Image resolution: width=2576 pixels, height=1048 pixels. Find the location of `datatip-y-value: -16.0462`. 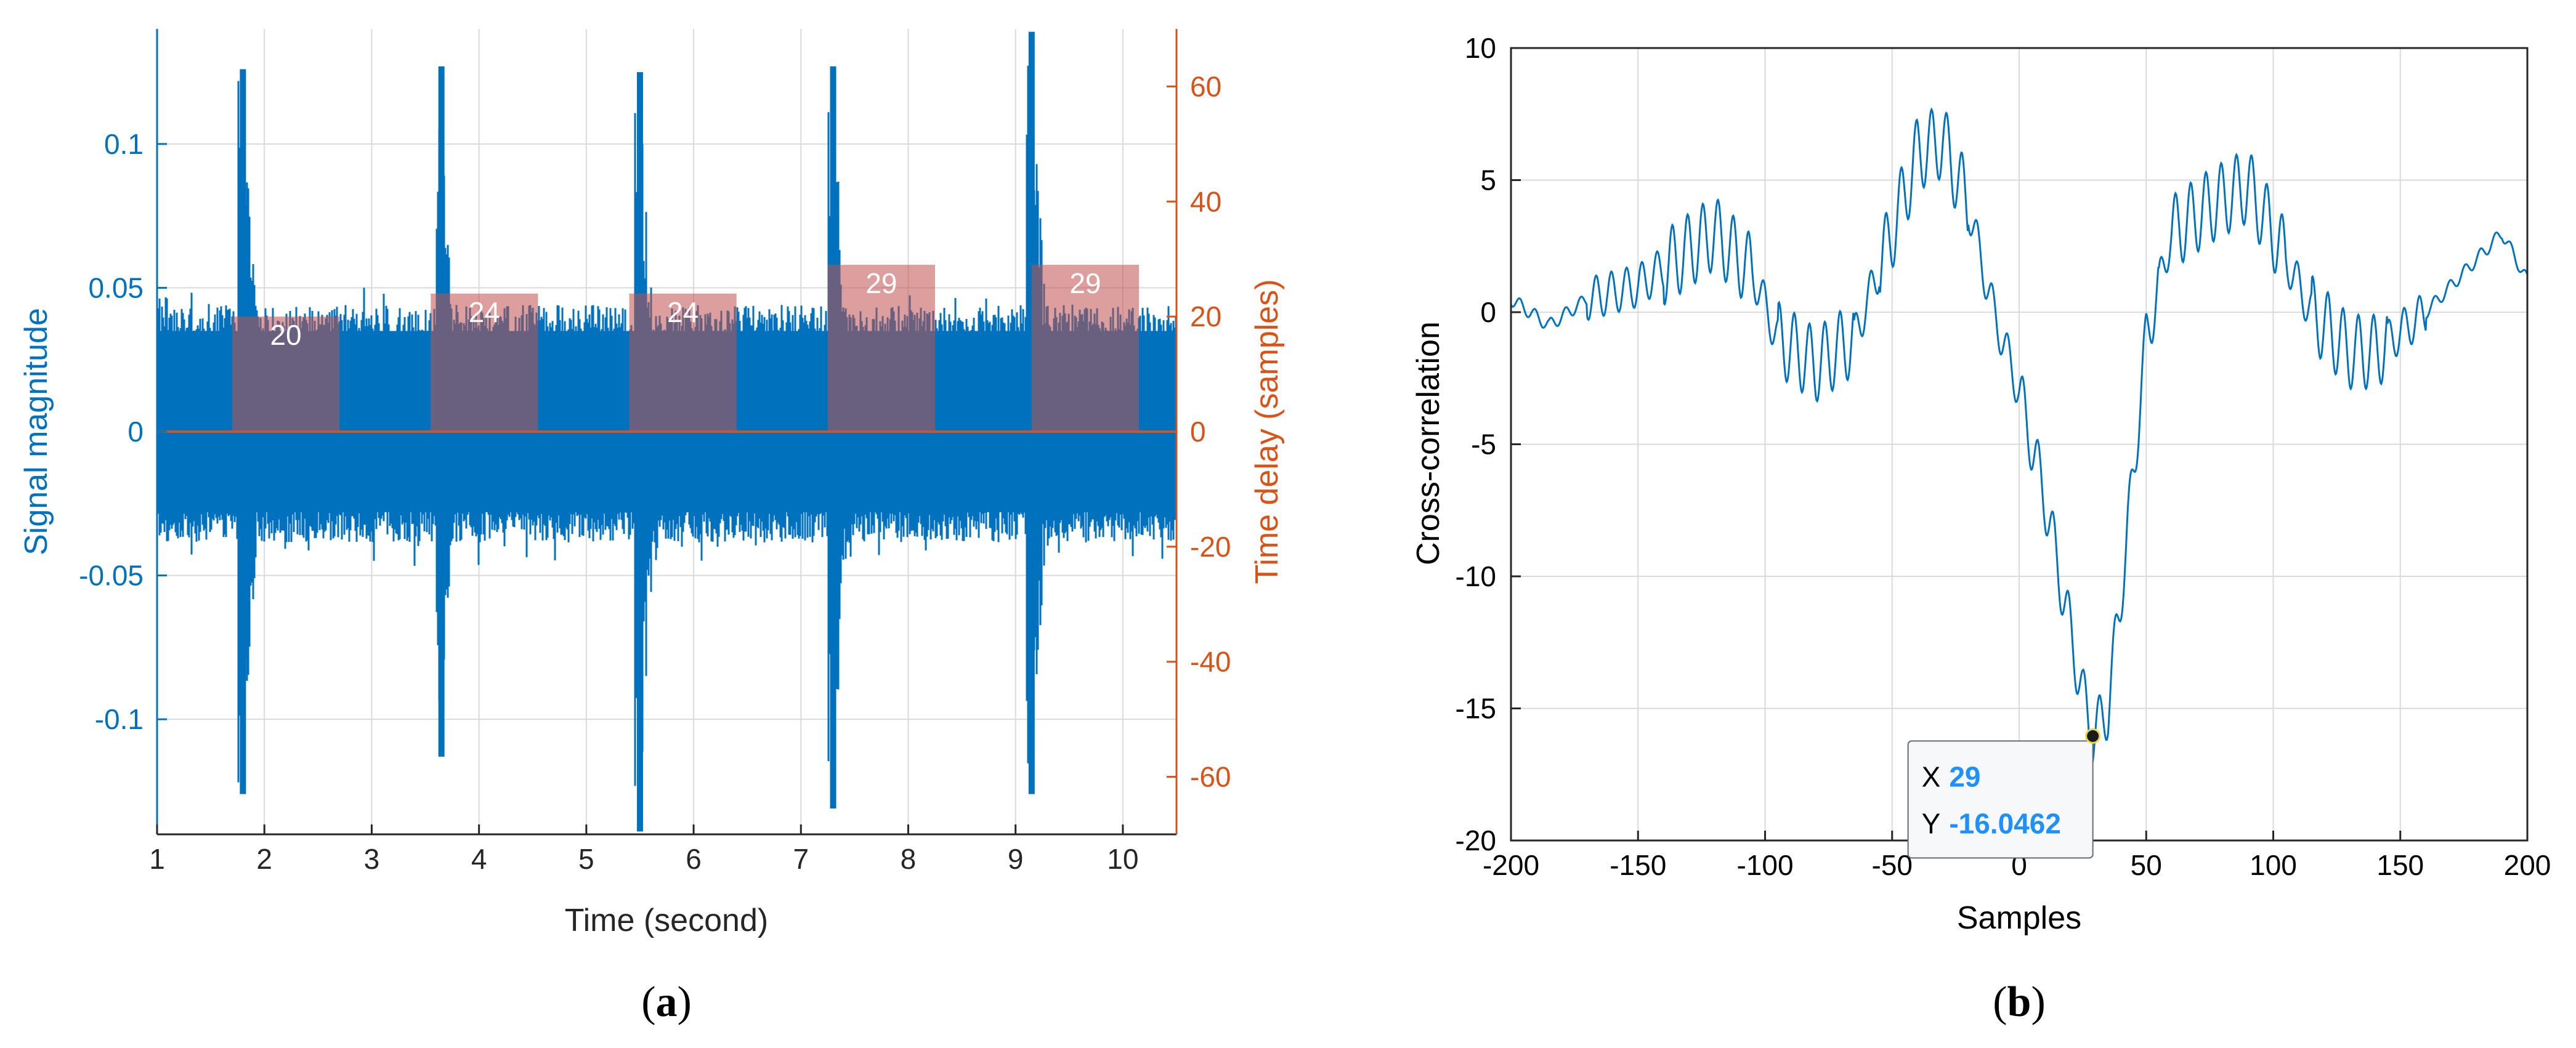

datatip-y-value: -16.0462 is located at coordinates (2005, 823).